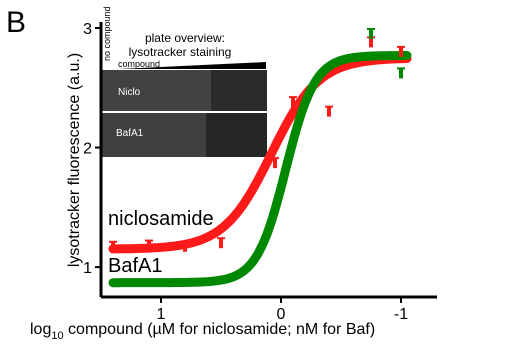  Describe the element at coordinates (192, 65) in the screenshot. I see `compound-gradient-wedge` at that location.